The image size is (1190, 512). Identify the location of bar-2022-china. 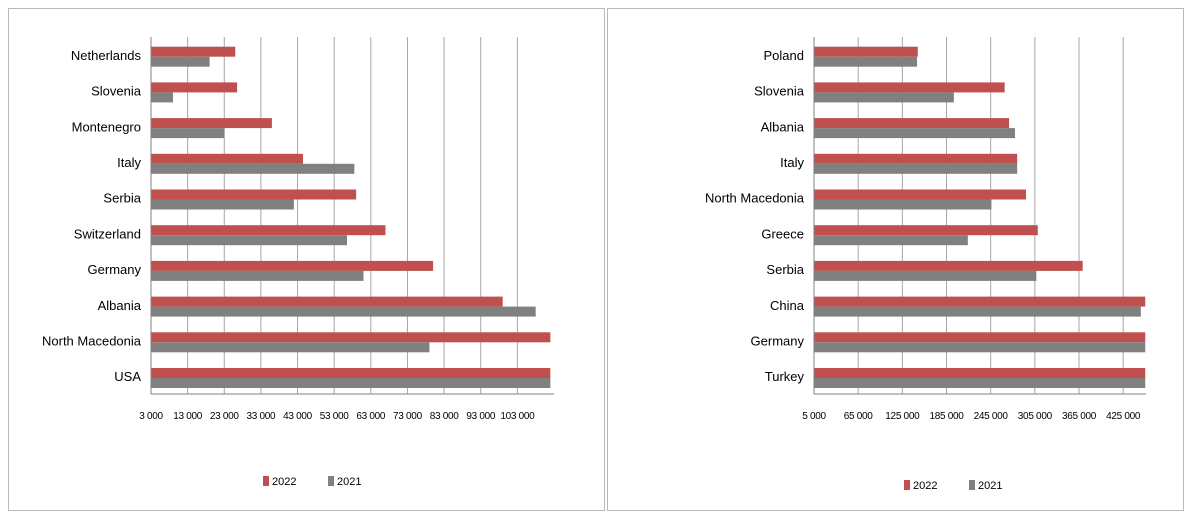
(980, 301).